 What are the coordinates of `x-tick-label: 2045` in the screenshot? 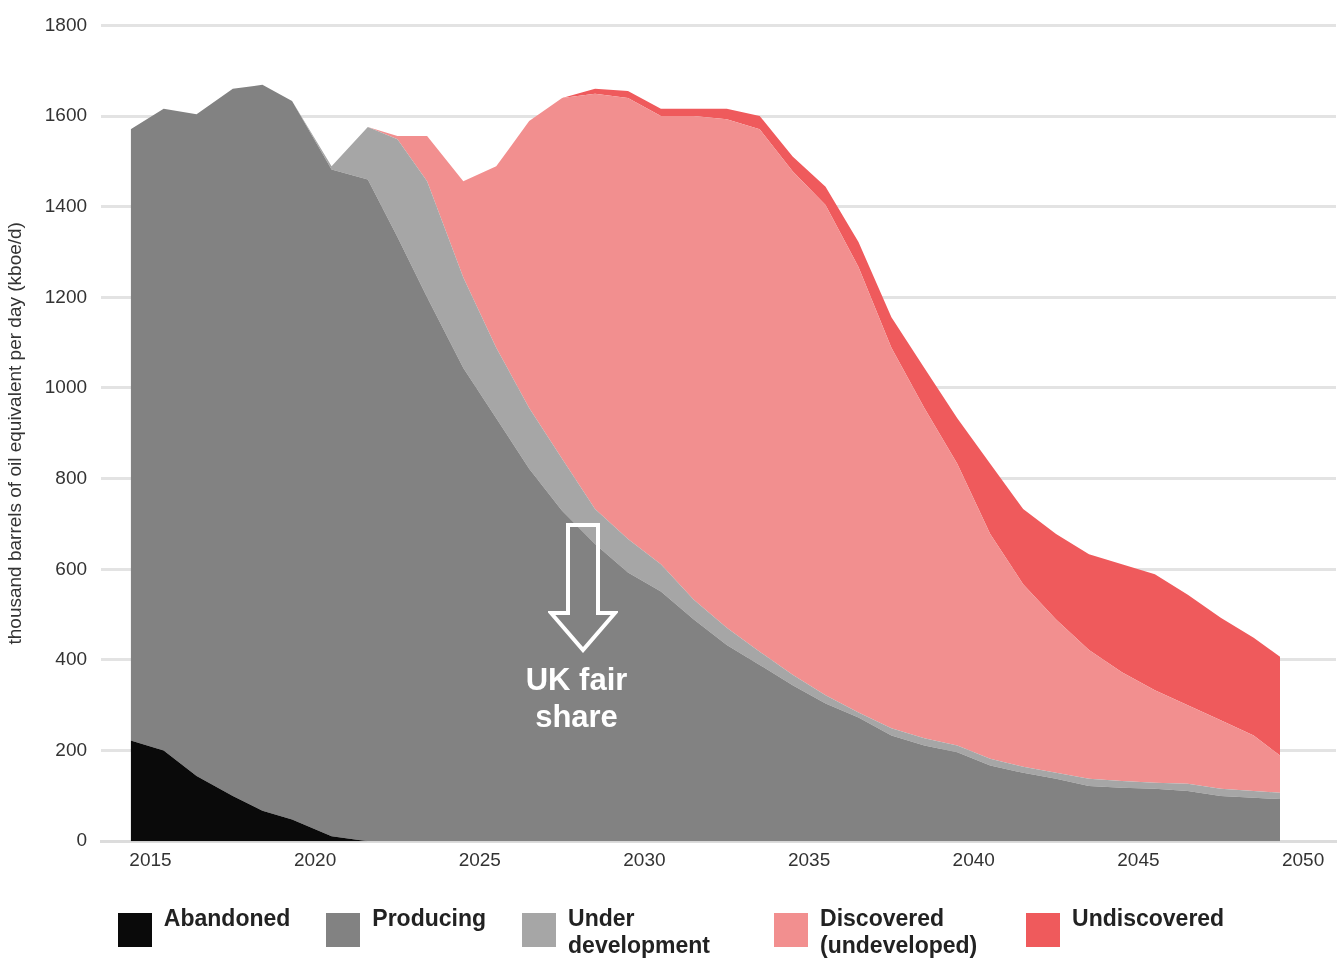 It's located at (1138, 859).